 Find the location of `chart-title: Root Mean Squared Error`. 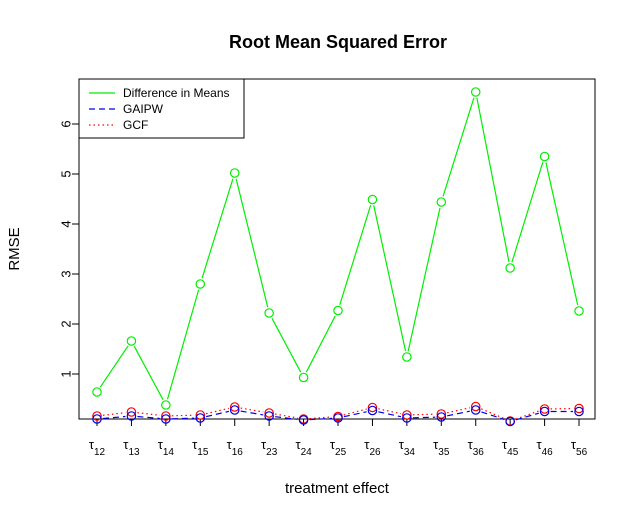

chart-title: Root Mean Squared Error is located at coordinates (338, 42).